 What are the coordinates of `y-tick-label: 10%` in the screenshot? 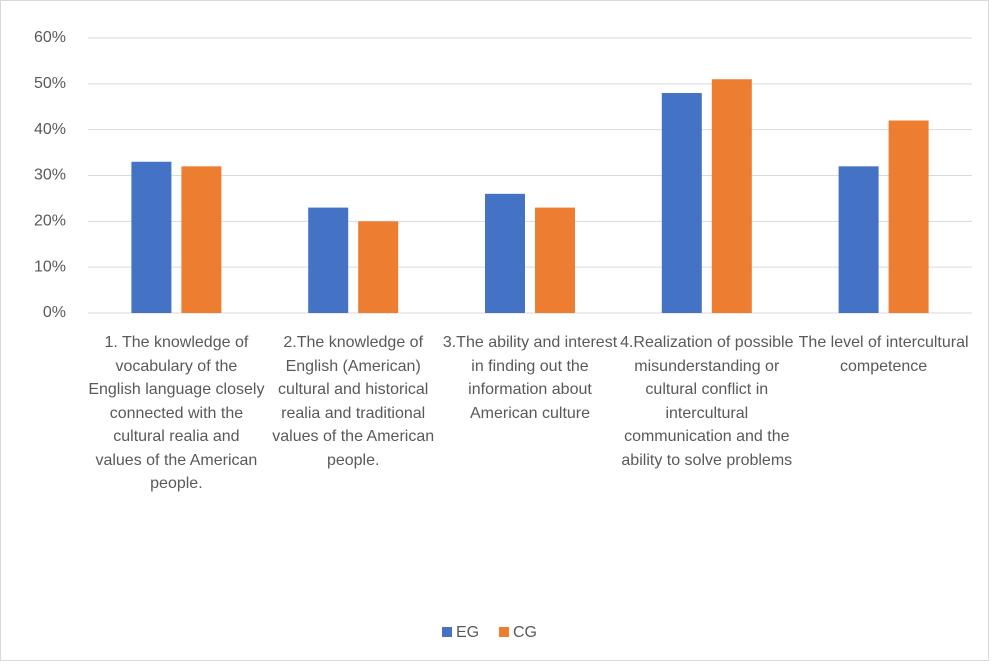 It's located at (50, 266).